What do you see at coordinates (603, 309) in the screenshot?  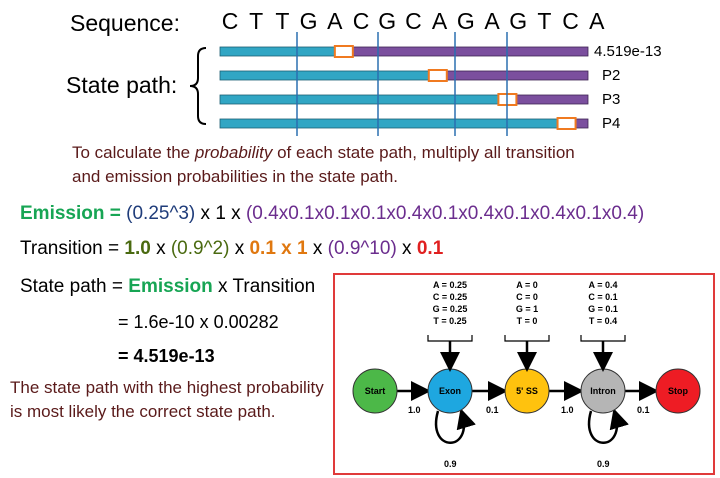 I see `emission-prob: G = 0.1` at bounding box center [603, 309].